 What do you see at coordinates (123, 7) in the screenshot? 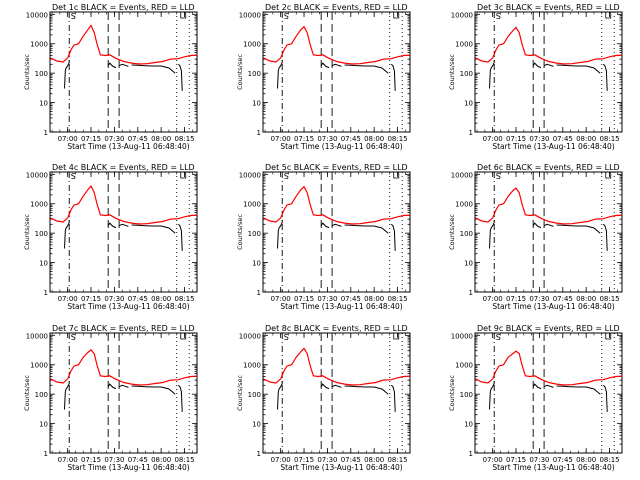
I see `plot-title: Det 1c BLACK = Events, RED = LLD` at bounding box center [123, 7].